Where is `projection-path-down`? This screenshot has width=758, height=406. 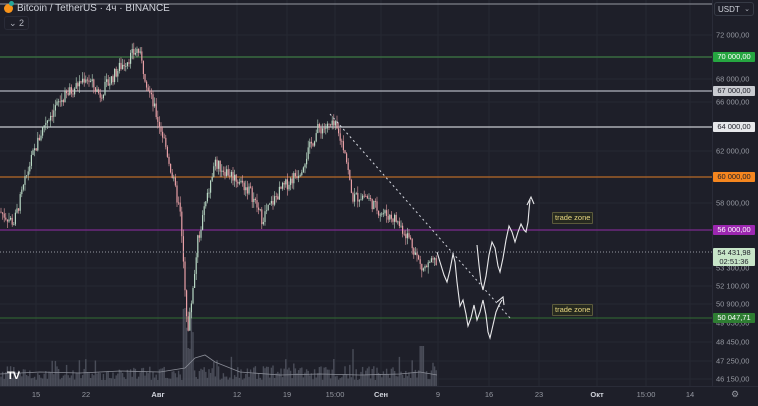 projection-path-down is located at coordinates (469, 296).